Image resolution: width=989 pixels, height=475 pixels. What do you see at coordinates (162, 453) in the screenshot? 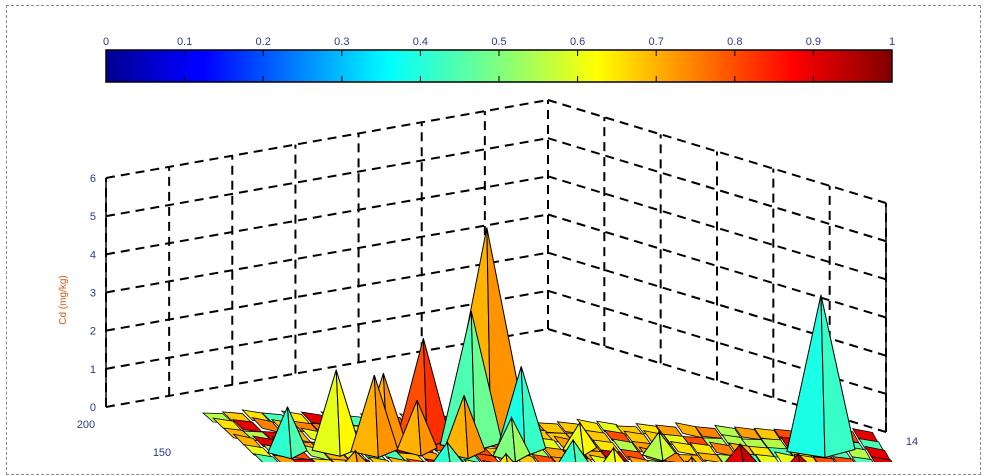
I see `y-tick-label: 150` at bounding box center [162, 453].